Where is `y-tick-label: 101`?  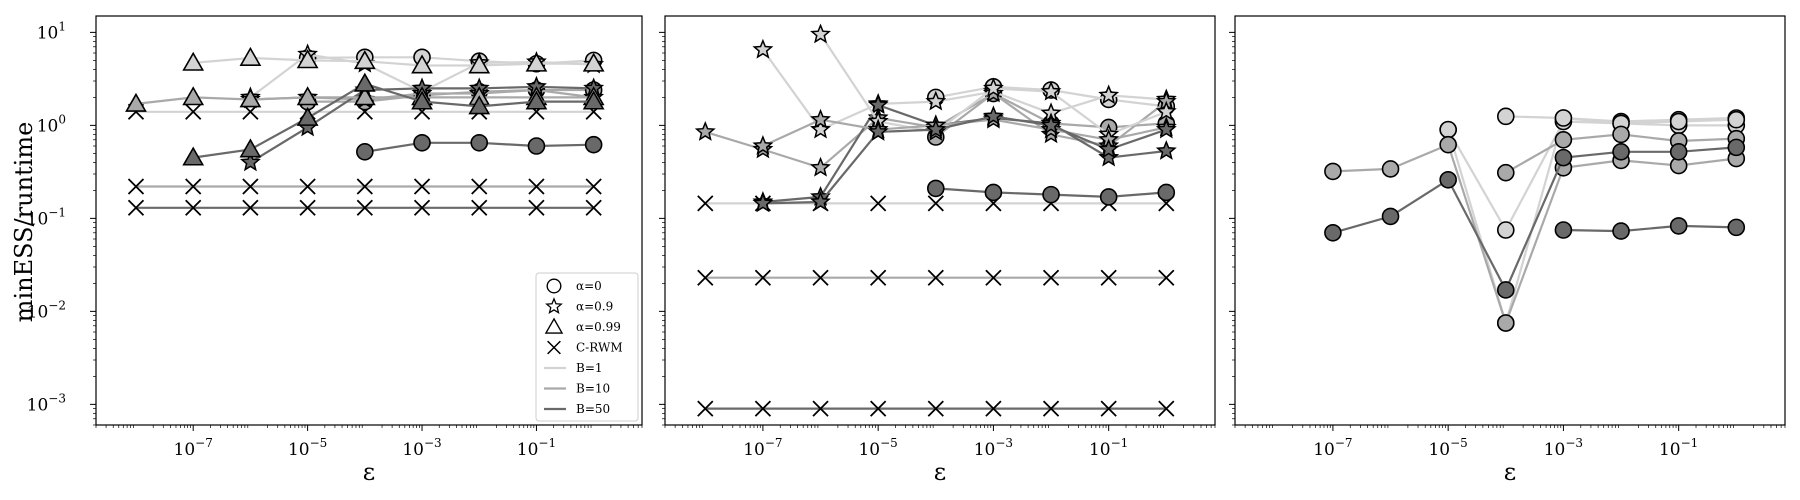
y-tick-label: 101 is located at coordinates (51, 31).